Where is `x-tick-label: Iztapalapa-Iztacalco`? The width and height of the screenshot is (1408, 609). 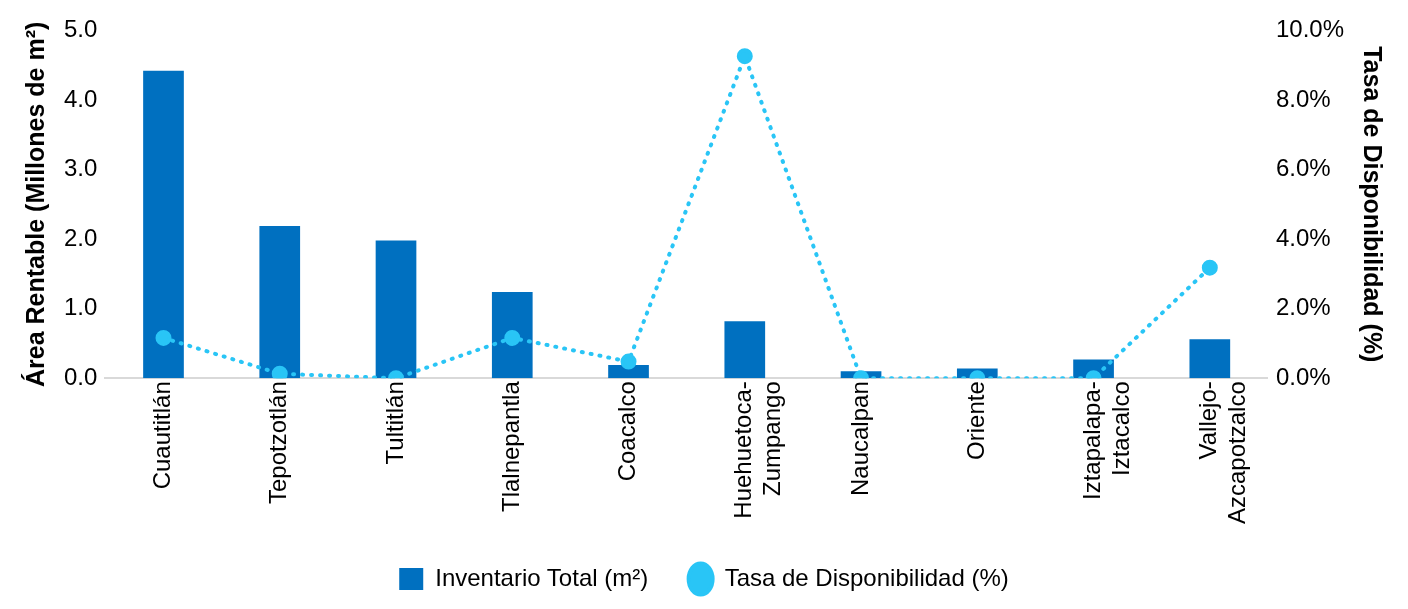
x-tick-label: Iztapalapa-Iztacalco is located at coordinates (1106, 440).